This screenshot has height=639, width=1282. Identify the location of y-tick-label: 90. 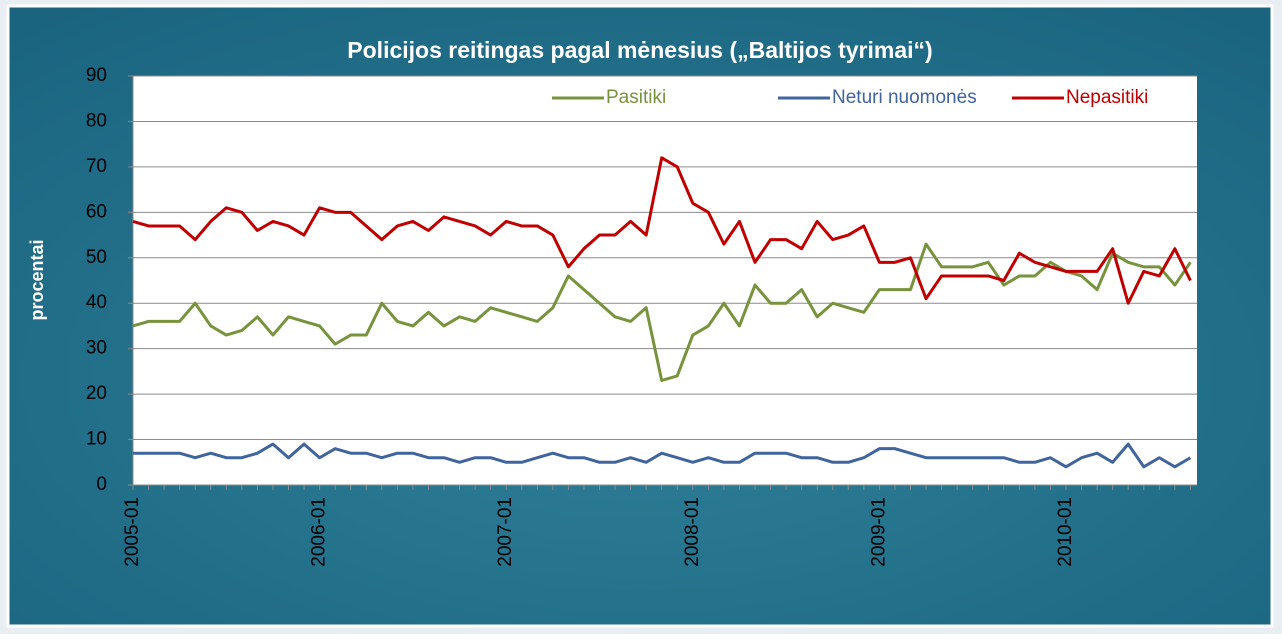
(96, 75).